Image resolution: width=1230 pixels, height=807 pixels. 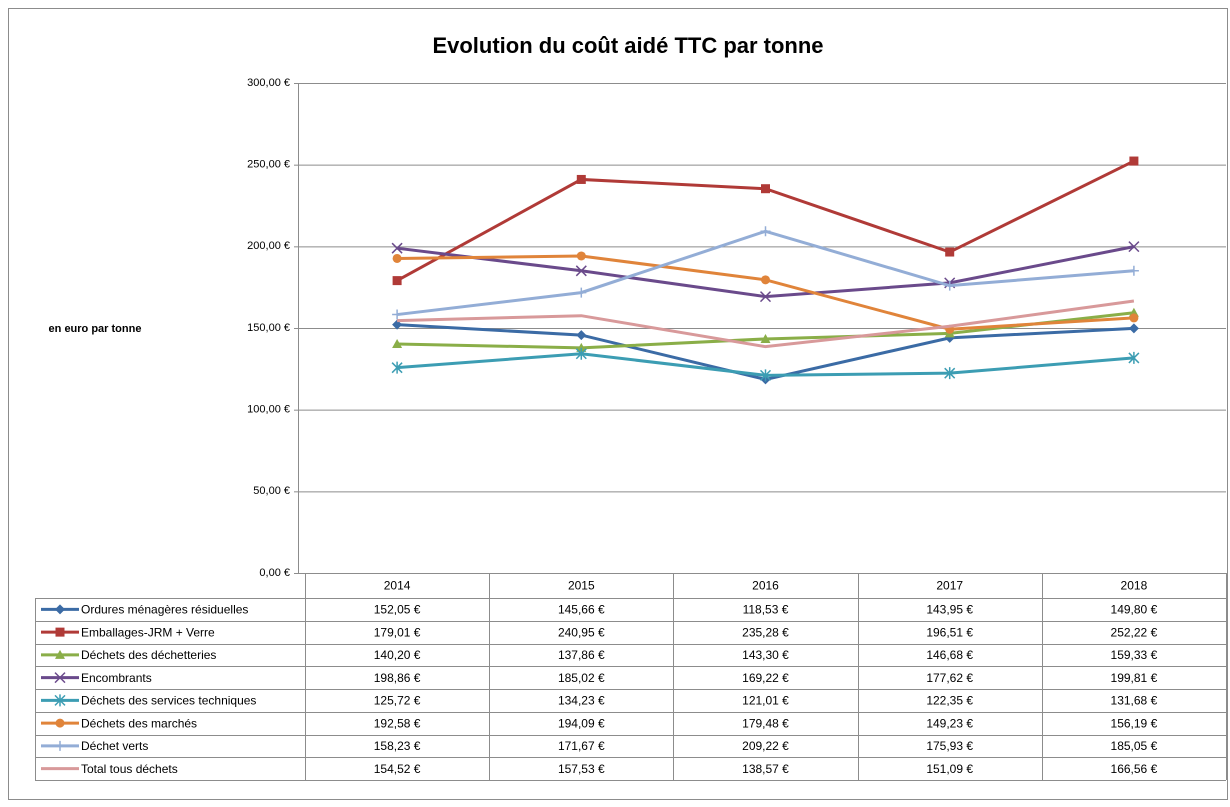 I want to click on y-tick-label: 150,00 €, so click(x=268, y=328).